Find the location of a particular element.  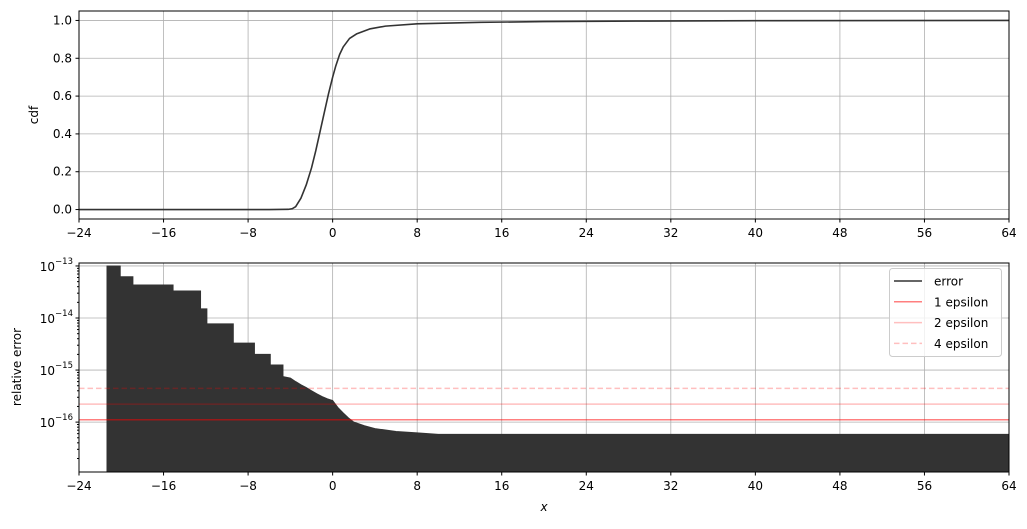

y-tick-label: 0.2 is located at coordinates (62, 172).